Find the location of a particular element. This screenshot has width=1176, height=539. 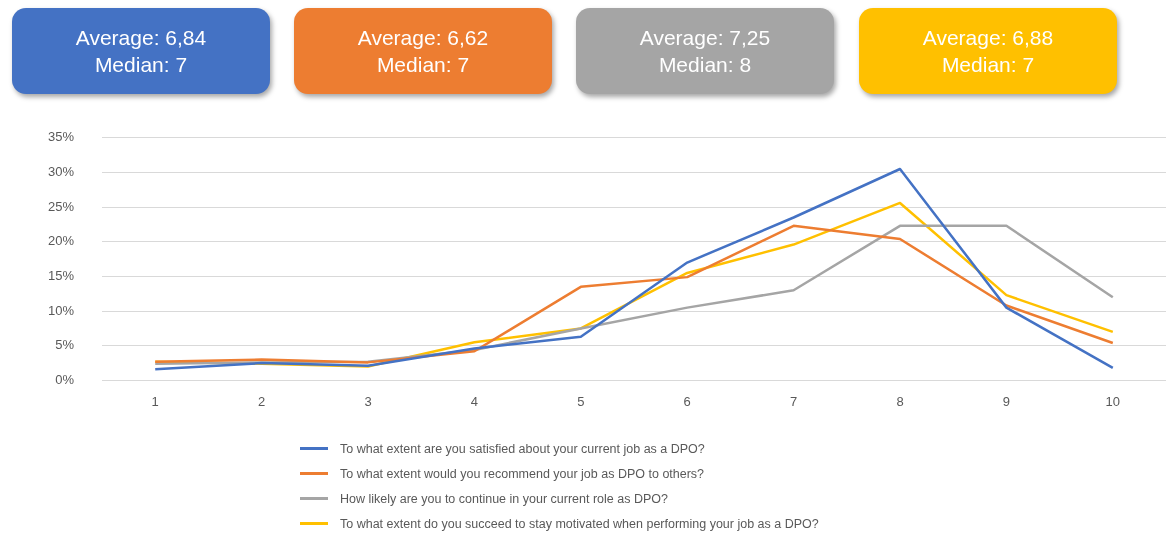

x-tick-label: 1 is located at coordinates (155, 401).